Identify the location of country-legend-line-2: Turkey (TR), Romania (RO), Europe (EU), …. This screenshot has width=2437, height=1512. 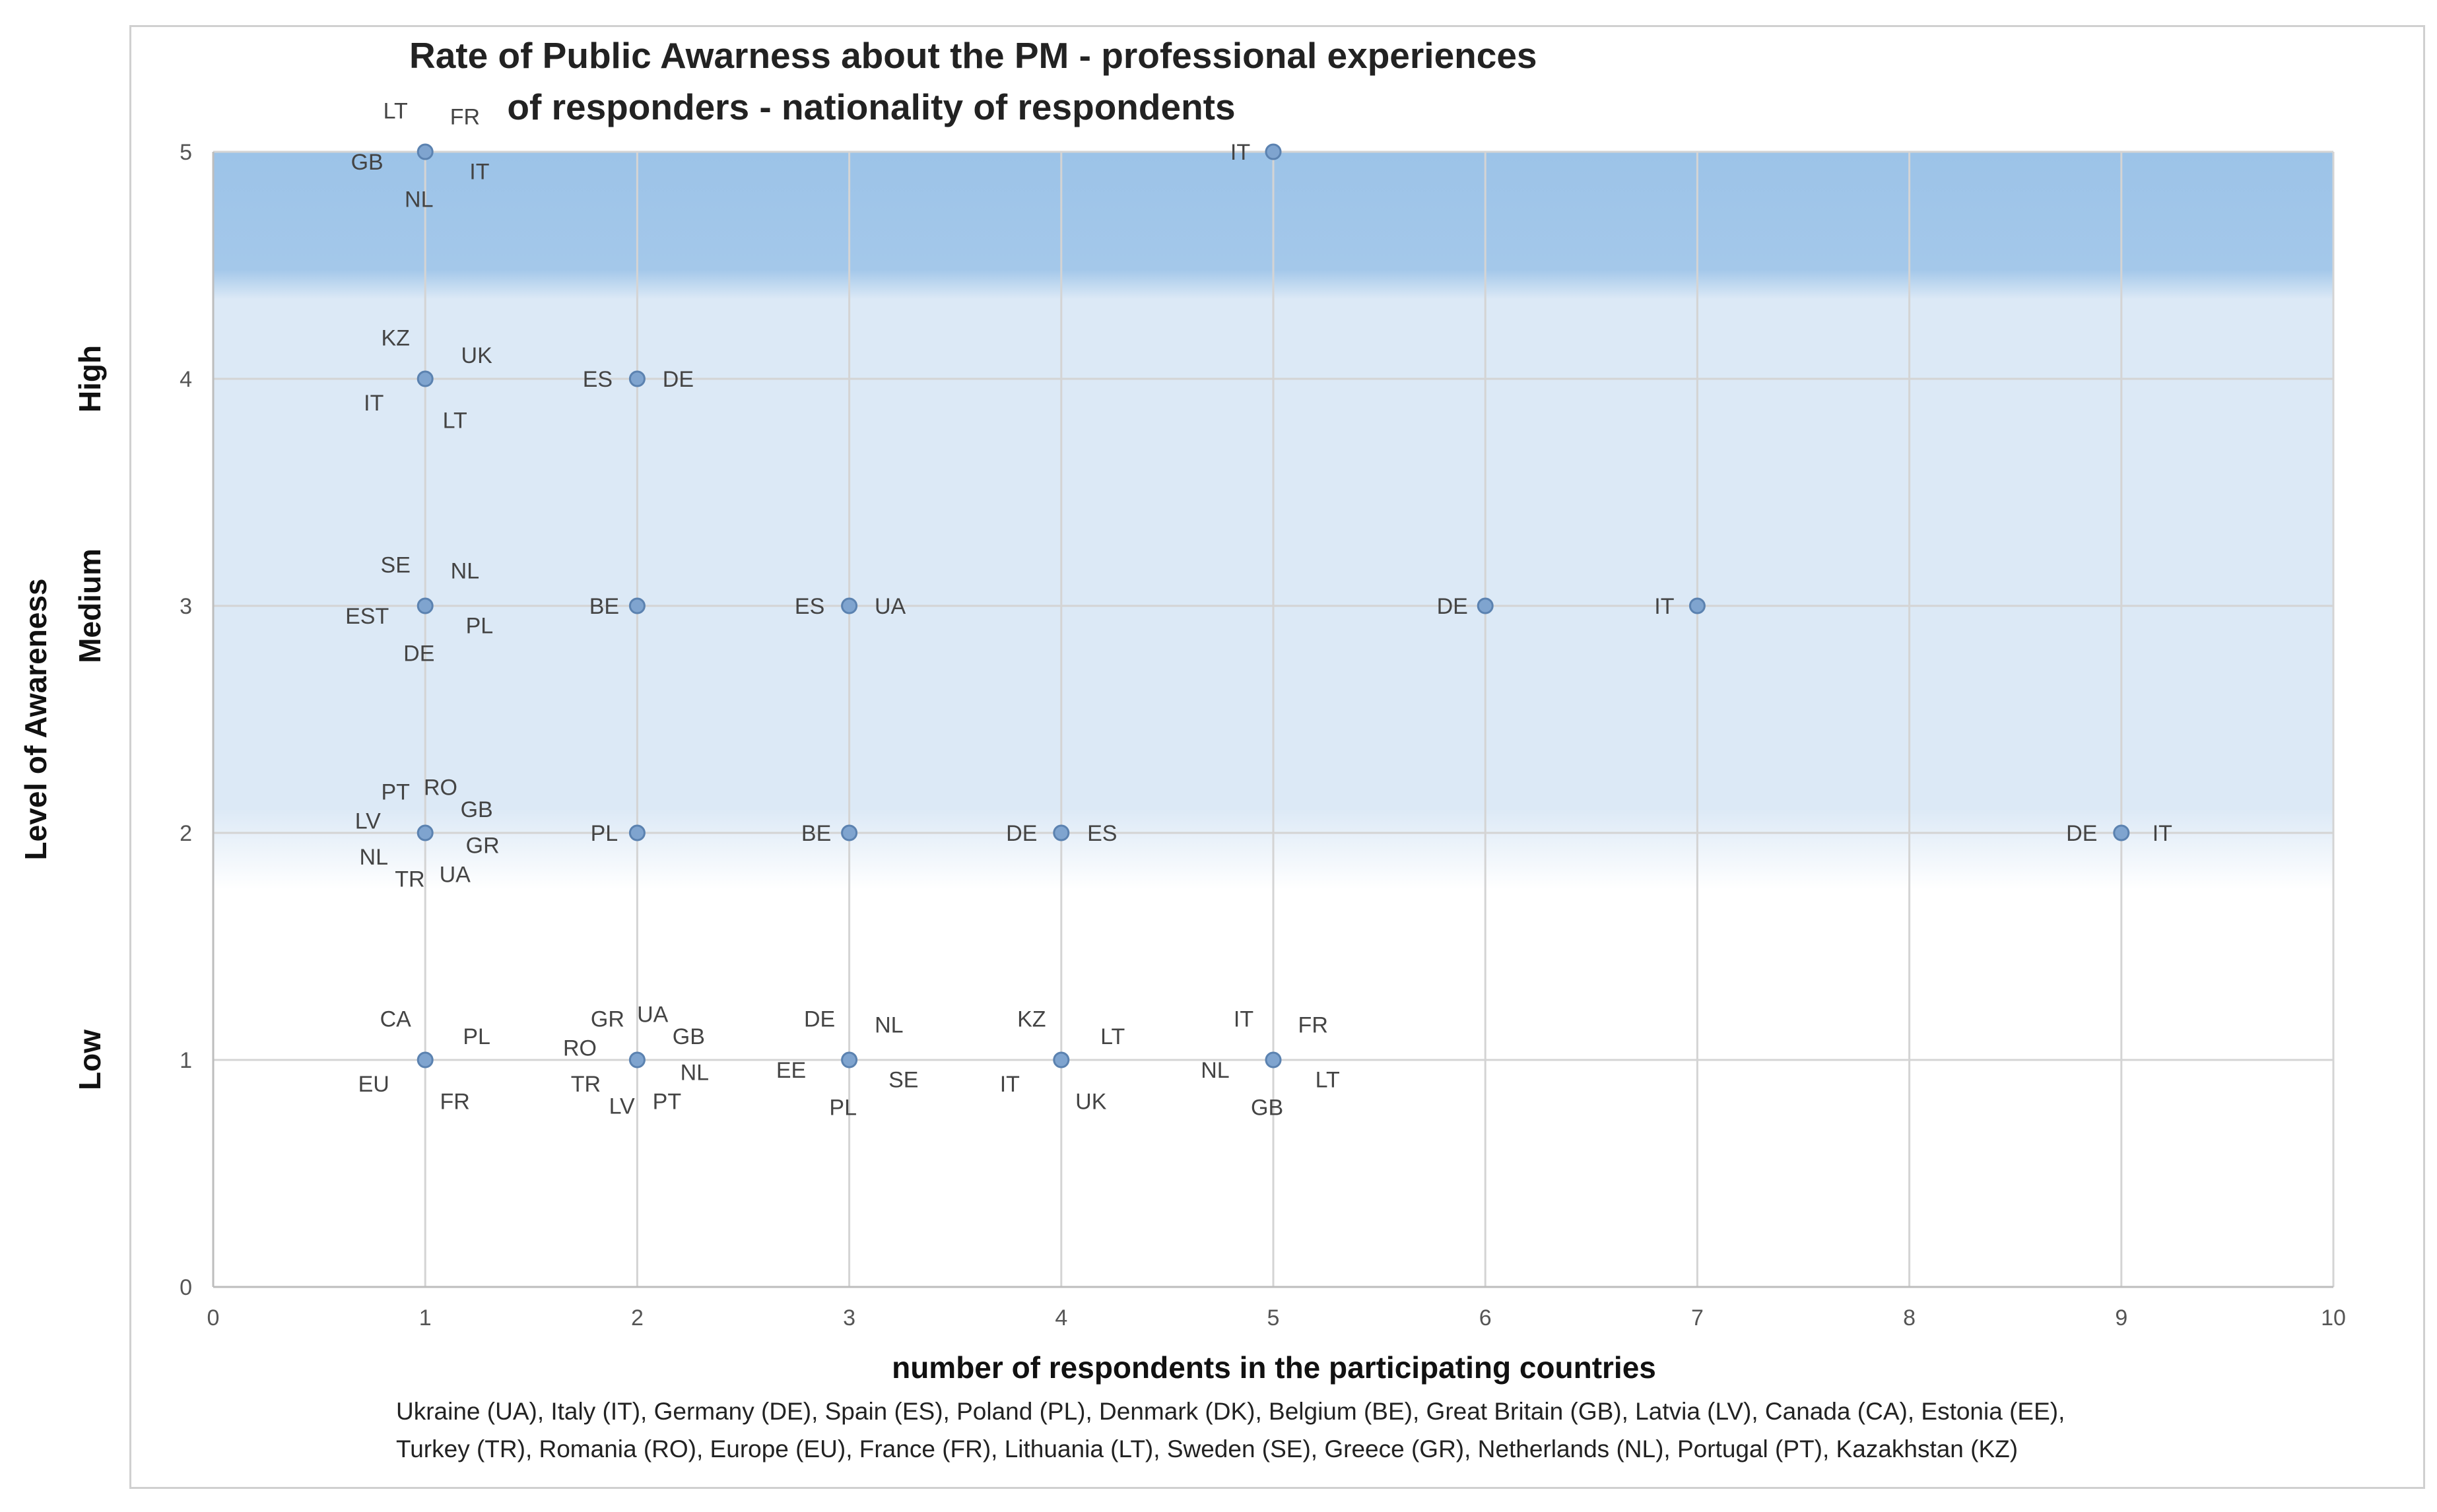
(1207, 1449).